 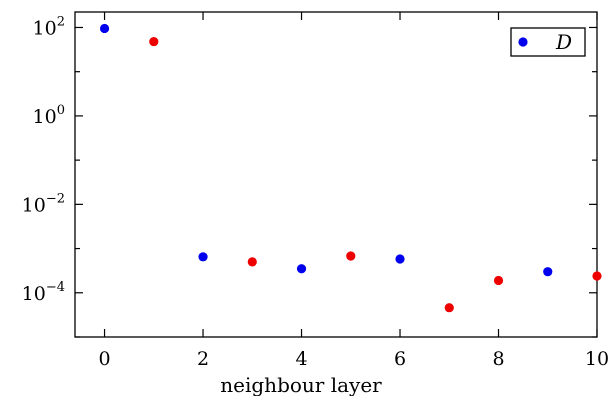 I want to click on y-tick-label: 10⁻⁴, so click(x=43, y=292).